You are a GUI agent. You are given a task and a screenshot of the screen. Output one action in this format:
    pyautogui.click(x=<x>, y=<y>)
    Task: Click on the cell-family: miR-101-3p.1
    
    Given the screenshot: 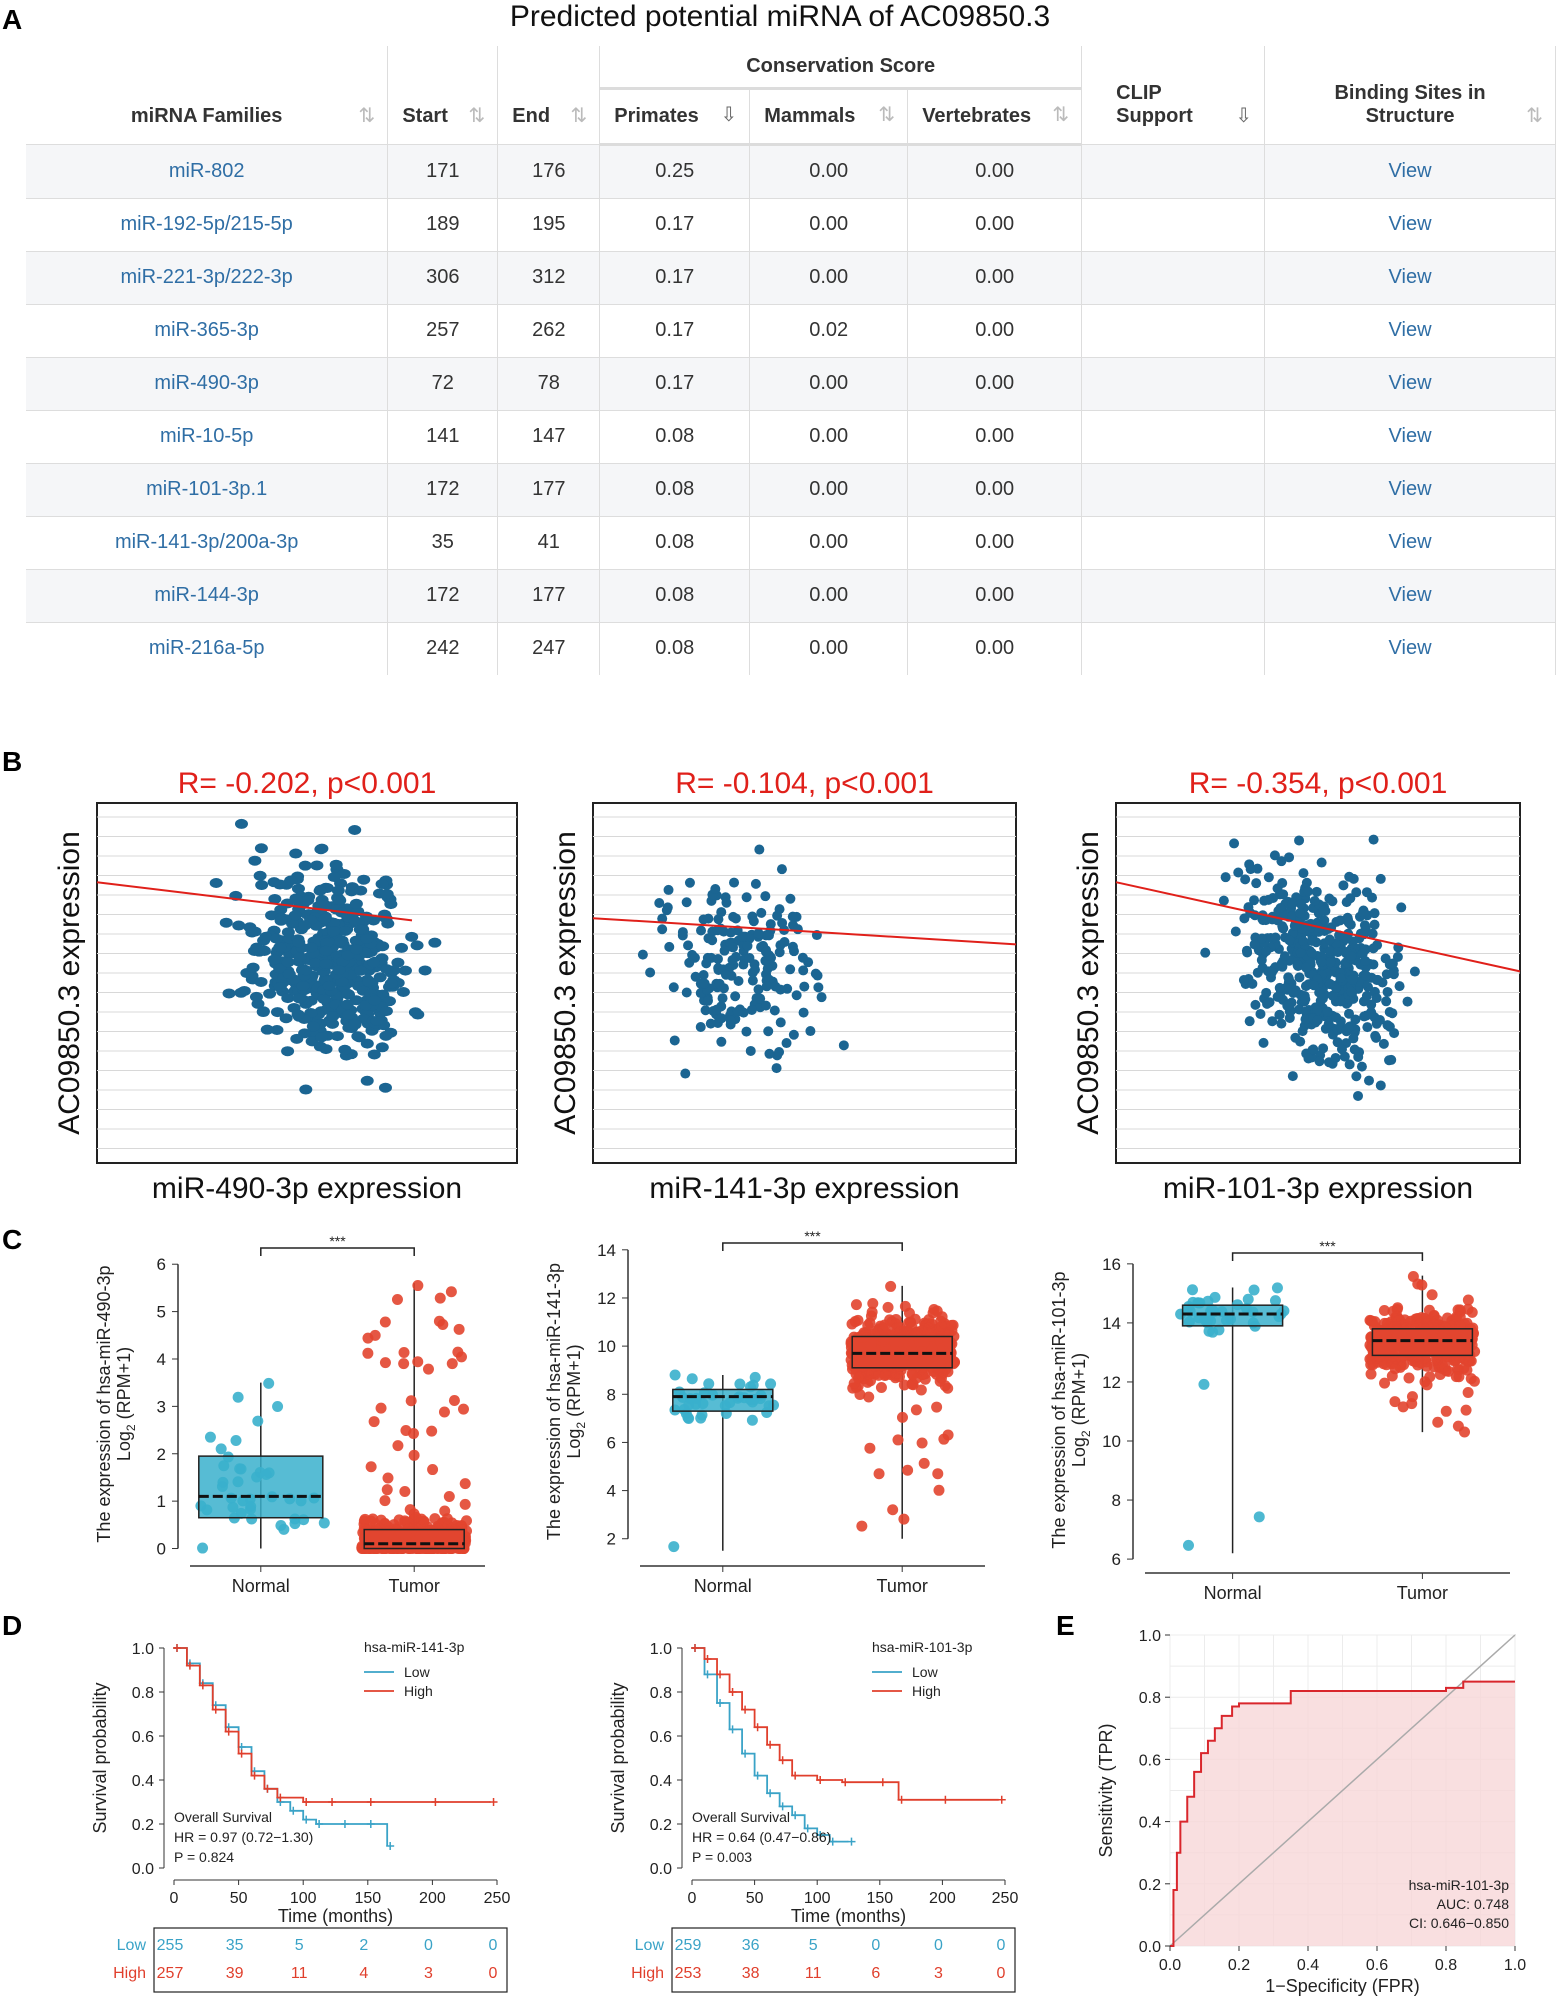 What is the action you would take?
    pyautogui.click(x=207, y=489)
    